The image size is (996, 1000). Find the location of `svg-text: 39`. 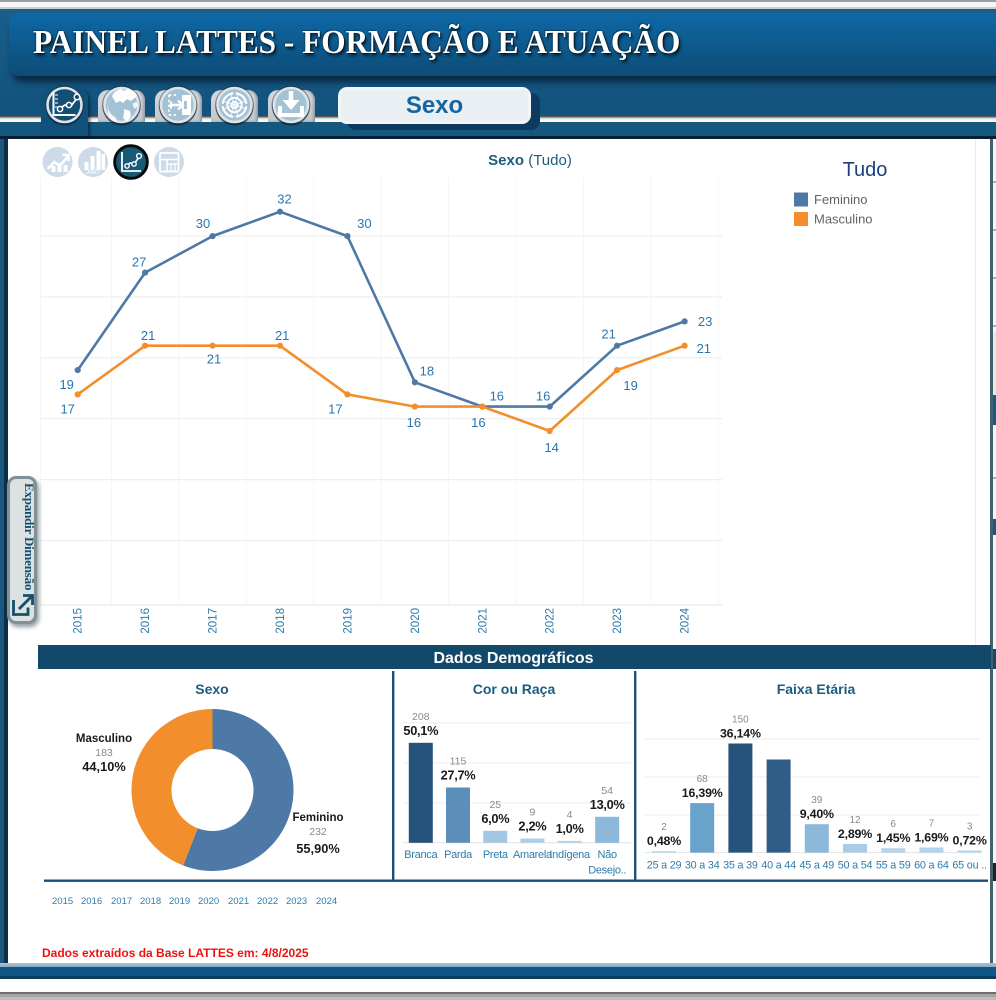

svg-text: 39 is located at coordinates (817, 800).